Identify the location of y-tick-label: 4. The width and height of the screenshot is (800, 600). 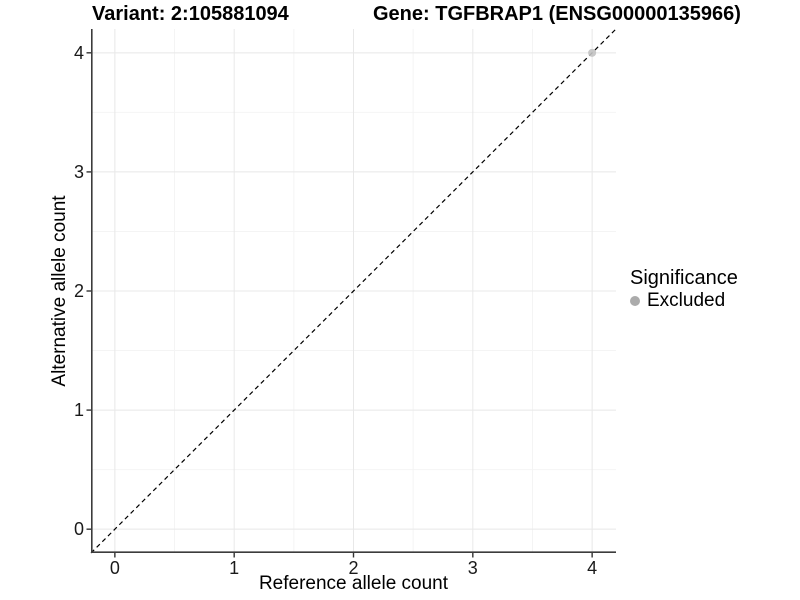
(78, 52).